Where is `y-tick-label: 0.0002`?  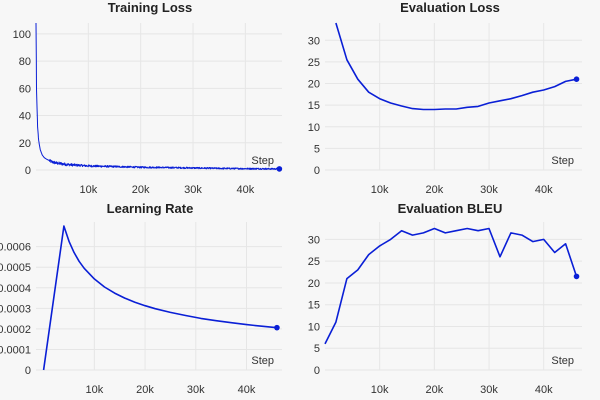 y-tick-label: 0.0002 is located at coordinates (15, 330).